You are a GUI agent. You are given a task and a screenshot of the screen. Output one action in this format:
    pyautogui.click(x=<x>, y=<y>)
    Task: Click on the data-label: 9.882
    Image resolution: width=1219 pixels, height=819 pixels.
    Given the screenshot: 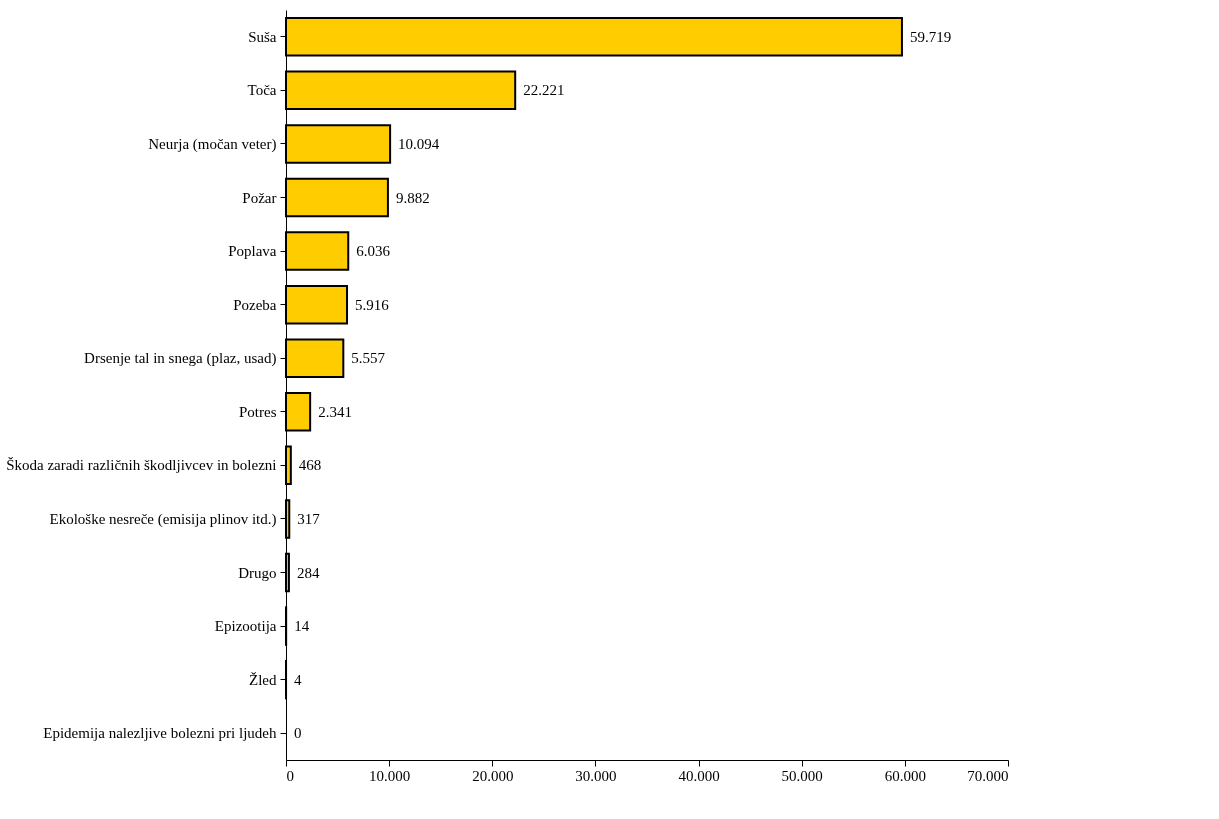 What is the action you would take?
    pyautogui.click(x=412, y=197)
    